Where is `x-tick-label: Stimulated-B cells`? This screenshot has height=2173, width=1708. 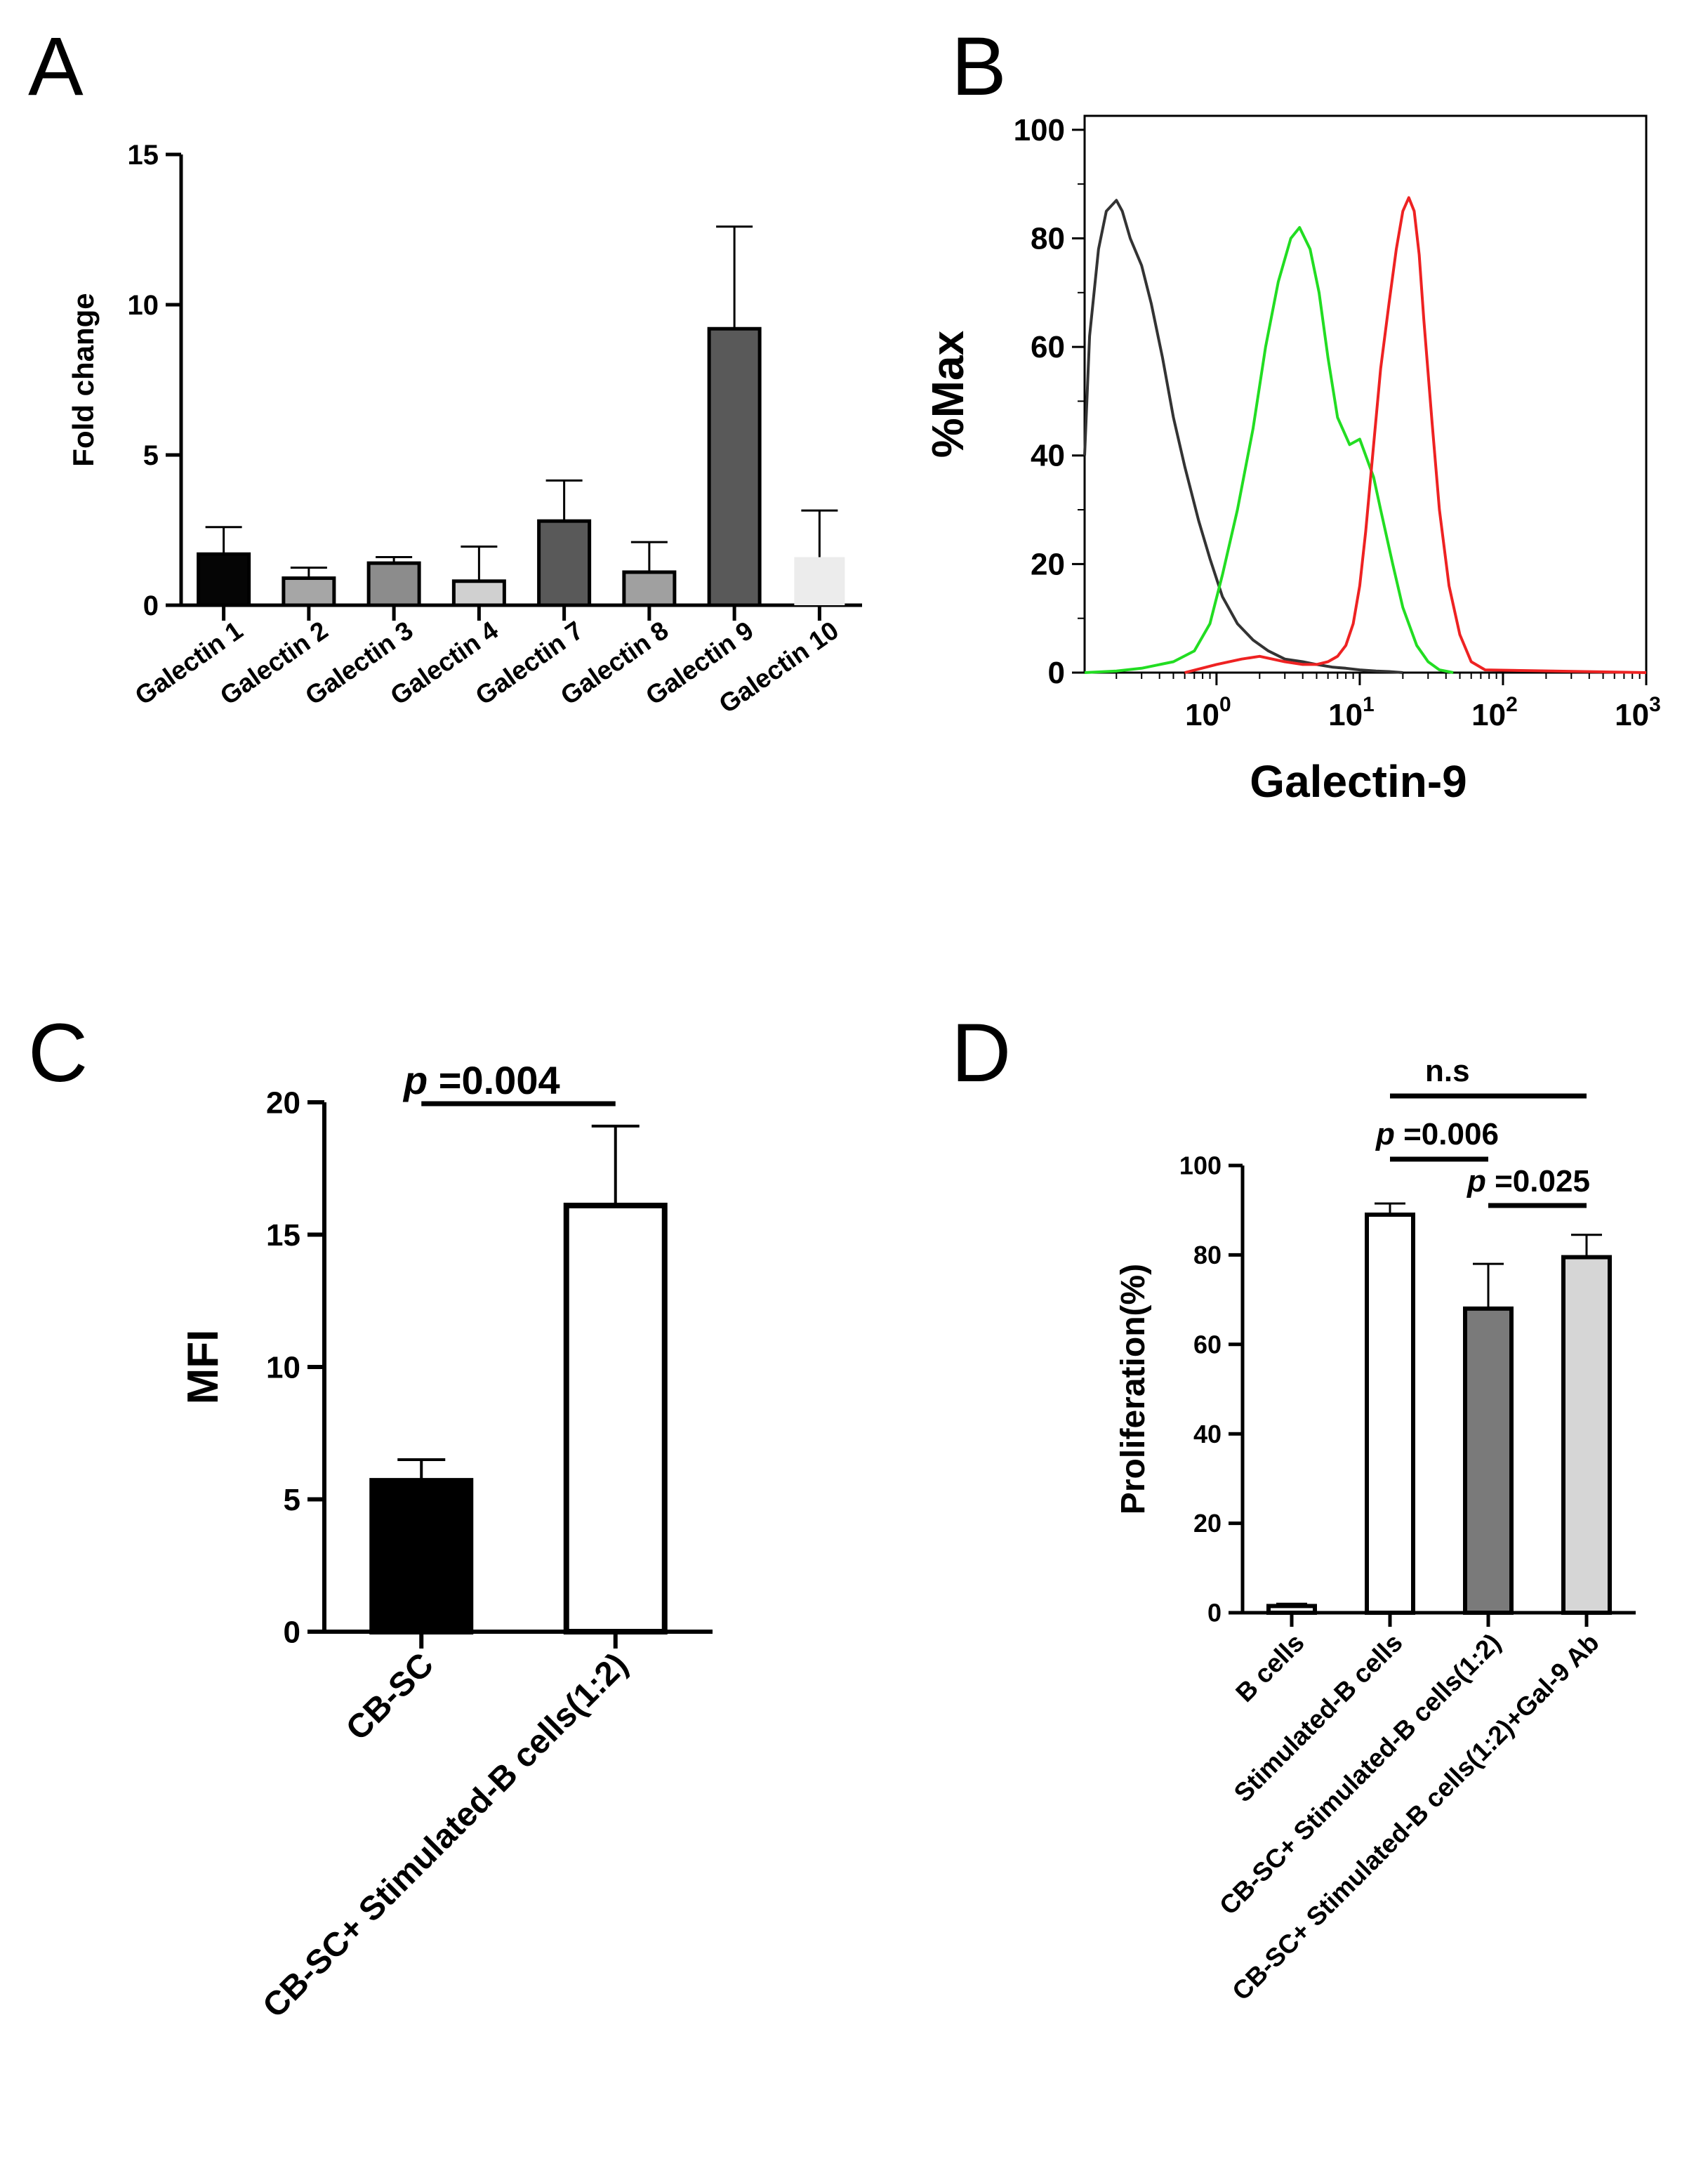 x-tick-label: Stimulated-B cells is located at coordinates (1319, 1718).